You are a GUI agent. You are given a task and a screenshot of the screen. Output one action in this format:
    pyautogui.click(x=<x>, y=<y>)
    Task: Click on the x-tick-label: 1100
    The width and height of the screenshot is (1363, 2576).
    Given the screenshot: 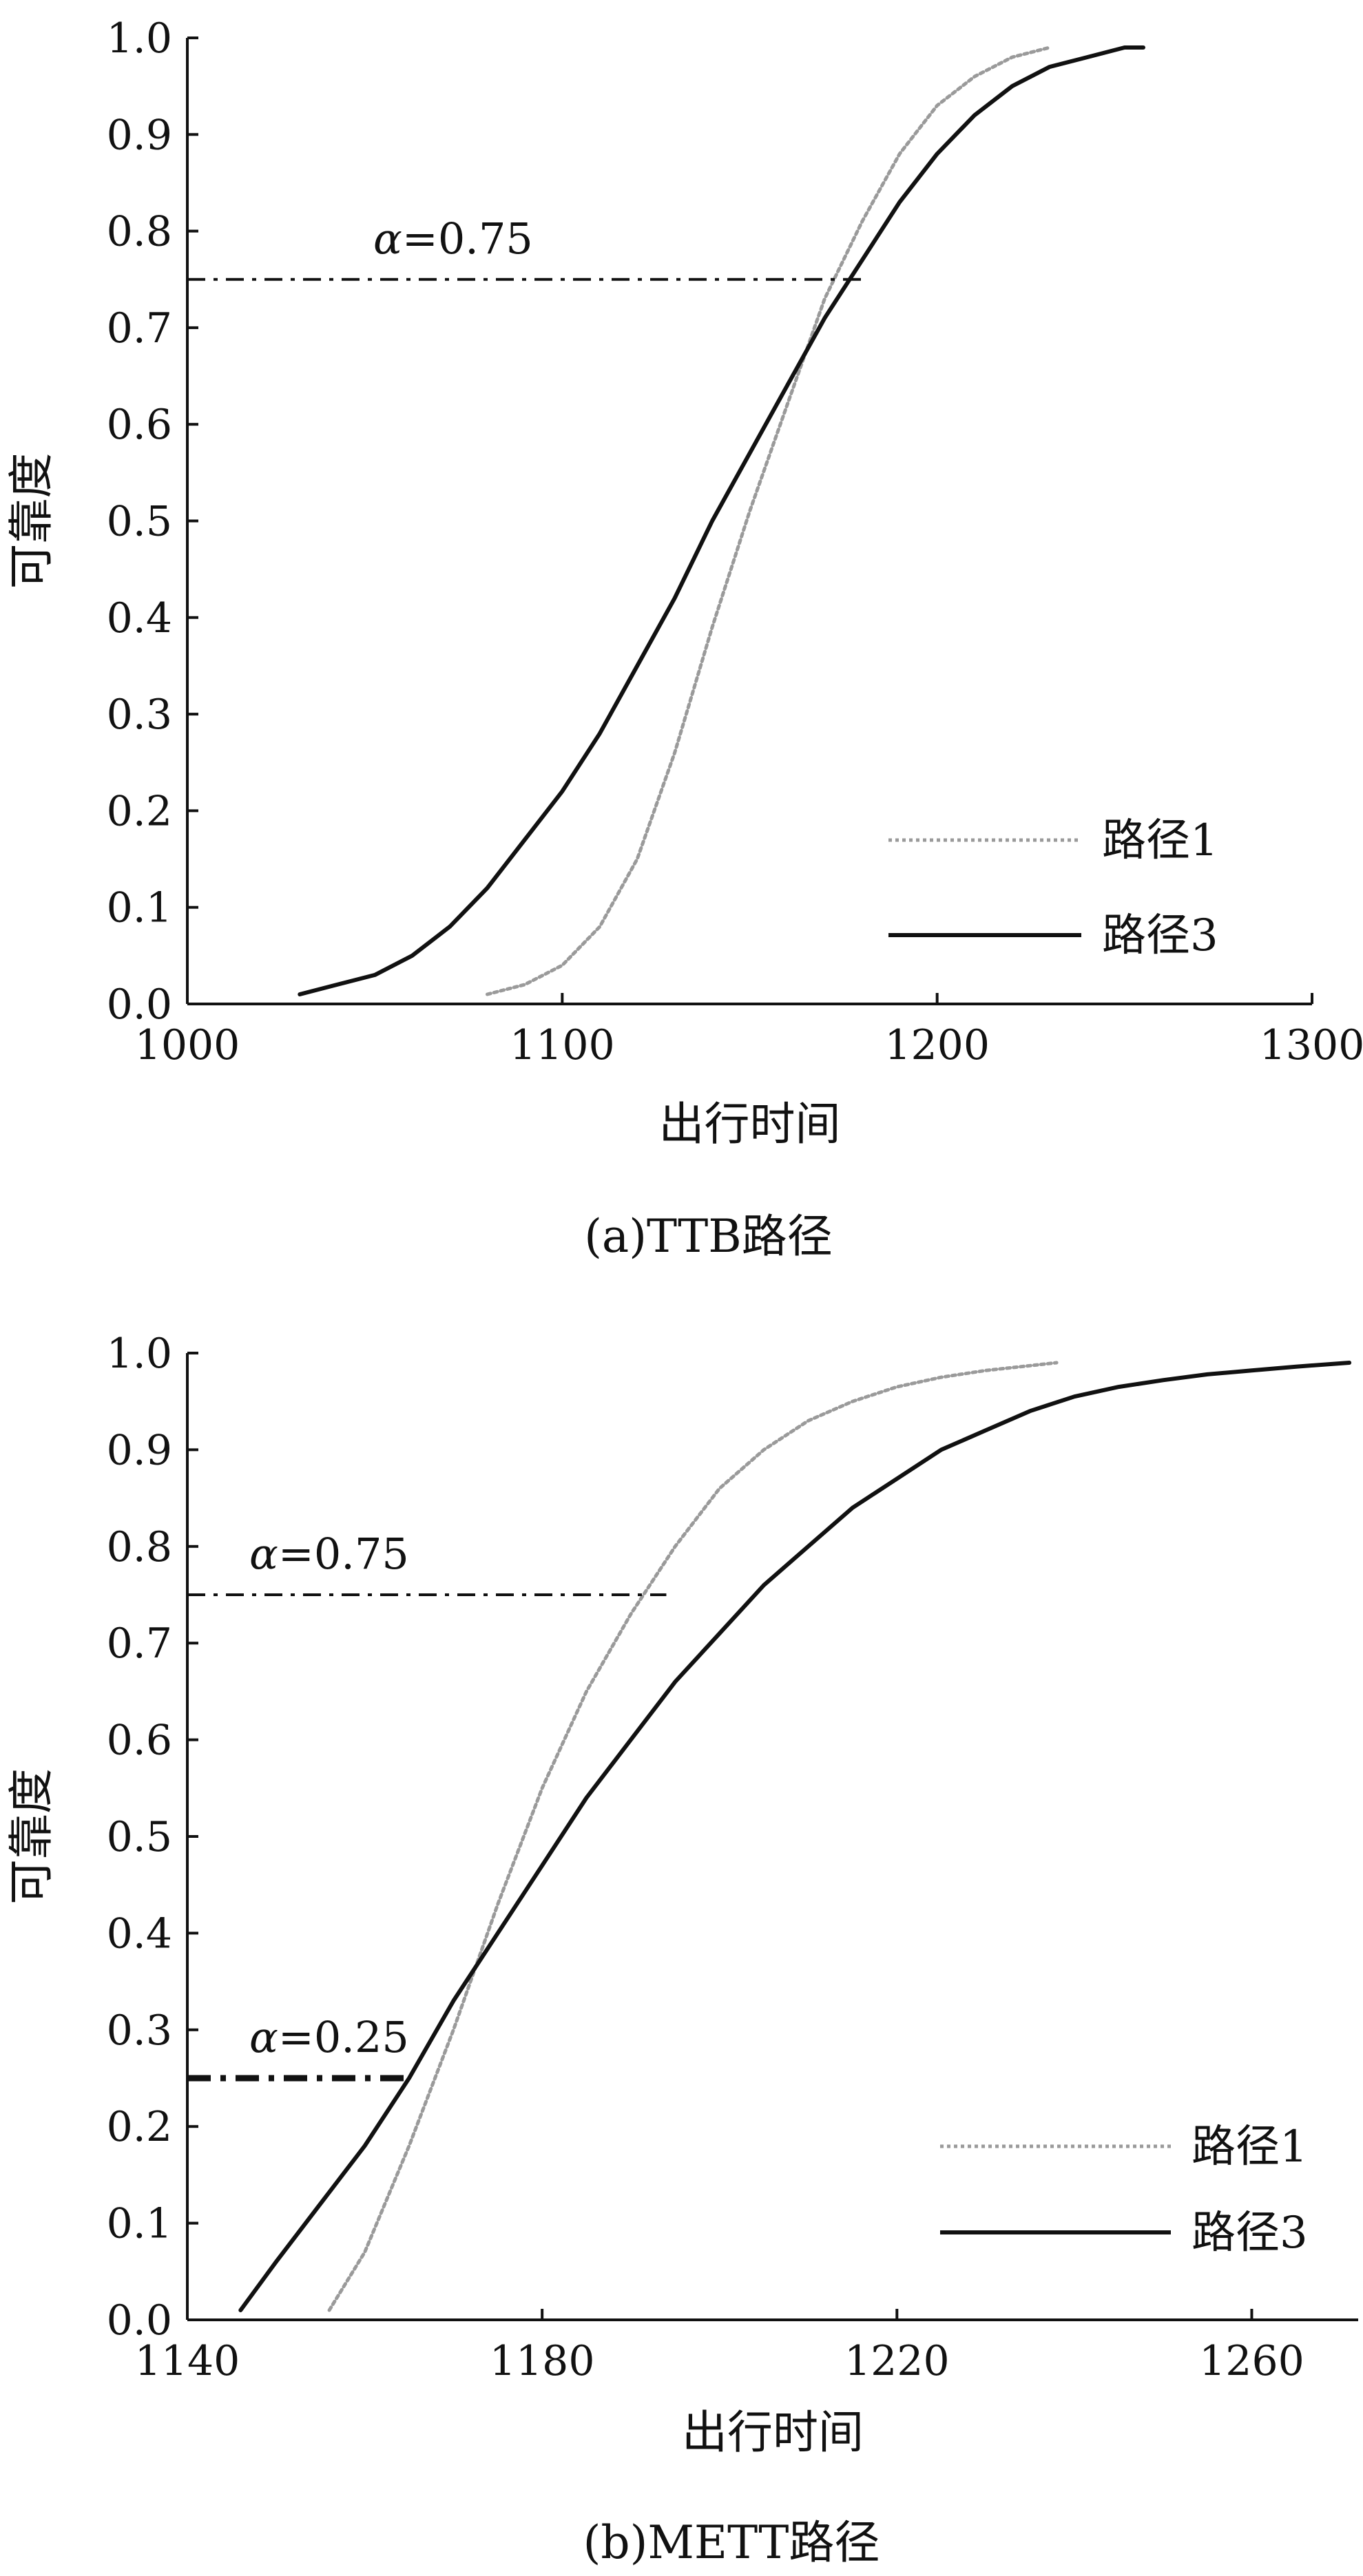 What is the action you would take?
    pyautogui.click(x=562, y=1045)
    